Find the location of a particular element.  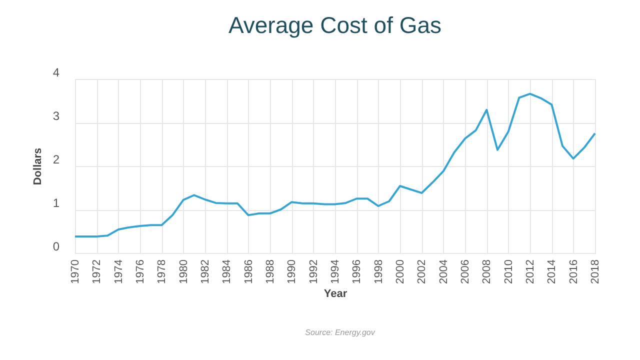

y-tick-label: 0 is located at coordinates (56, 247).